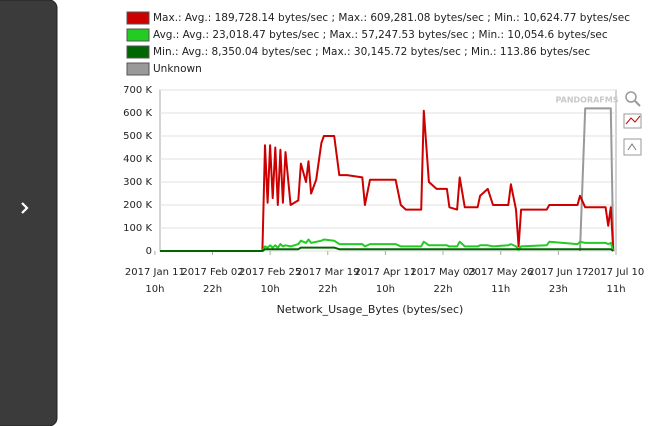 This screenshot has width=650, height=426. I want to click on sidebar, so click(29, 213).